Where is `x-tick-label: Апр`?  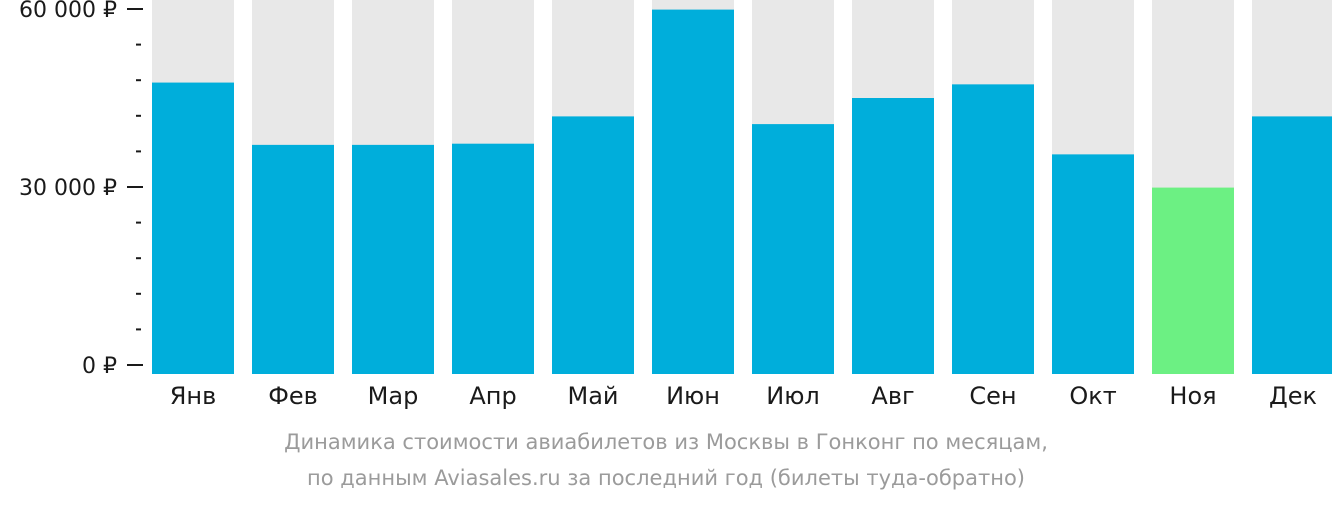 x-tick-label: Апр is located at coordinates (492, 396).